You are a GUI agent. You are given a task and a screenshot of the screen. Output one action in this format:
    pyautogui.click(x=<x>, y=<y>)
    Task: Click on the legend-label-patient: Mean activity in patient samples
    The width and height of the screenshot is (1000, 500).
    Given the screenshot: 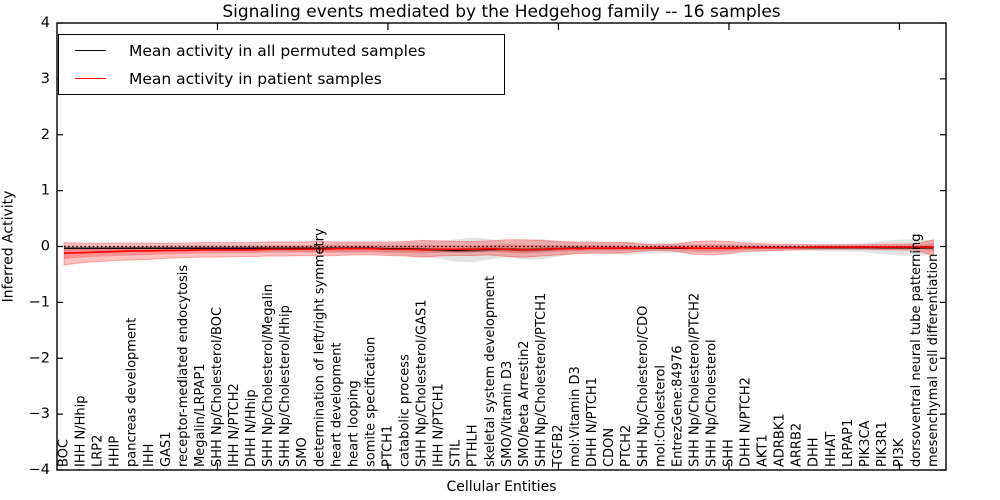 What is the action you would take?
    pyautogui.click(x=255, y=78)
    